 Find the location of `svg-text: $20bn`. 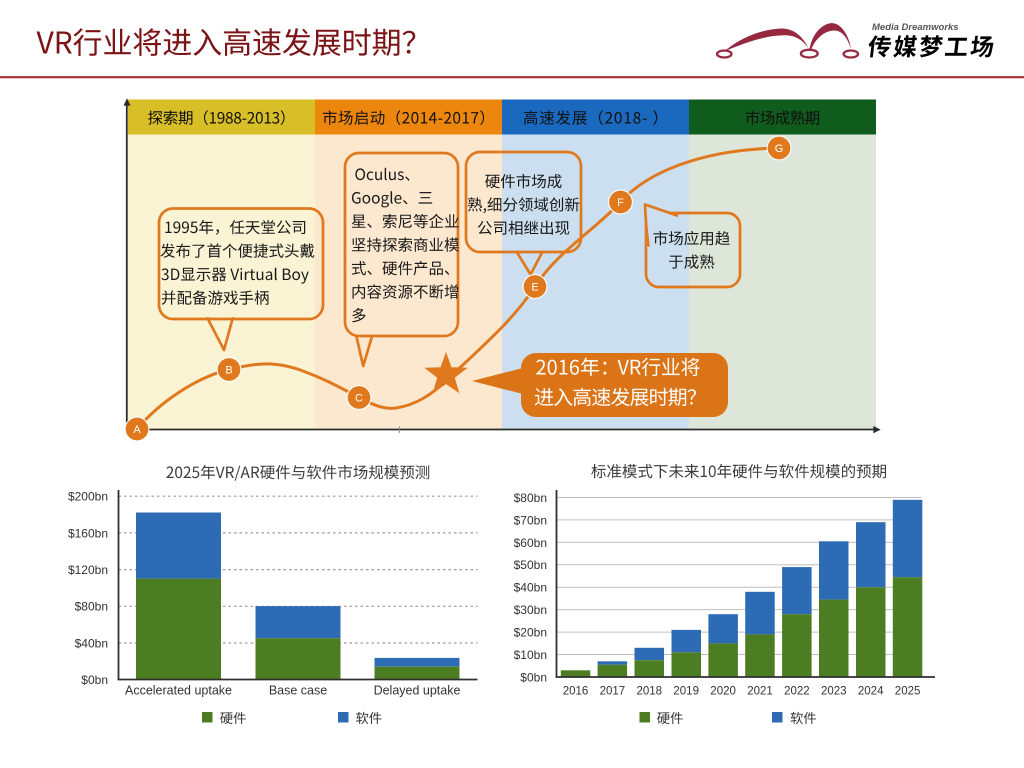

svg-text: $20bn is located at coordinates (530, 632).